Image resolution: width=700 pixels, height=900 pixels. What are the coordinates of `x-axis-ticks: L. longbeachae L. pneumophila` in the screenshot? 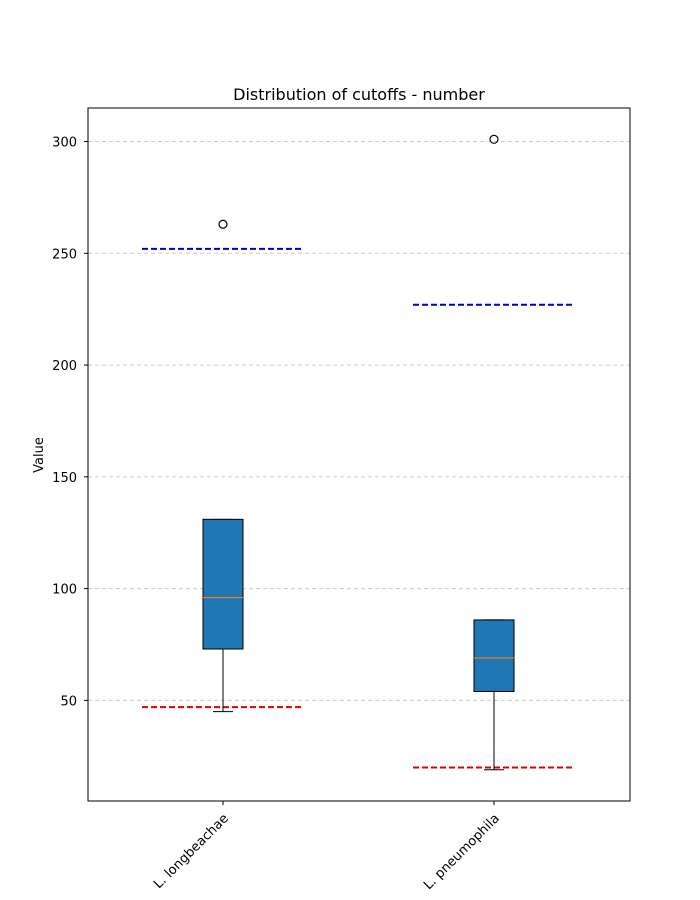 It's located at (327, 847).